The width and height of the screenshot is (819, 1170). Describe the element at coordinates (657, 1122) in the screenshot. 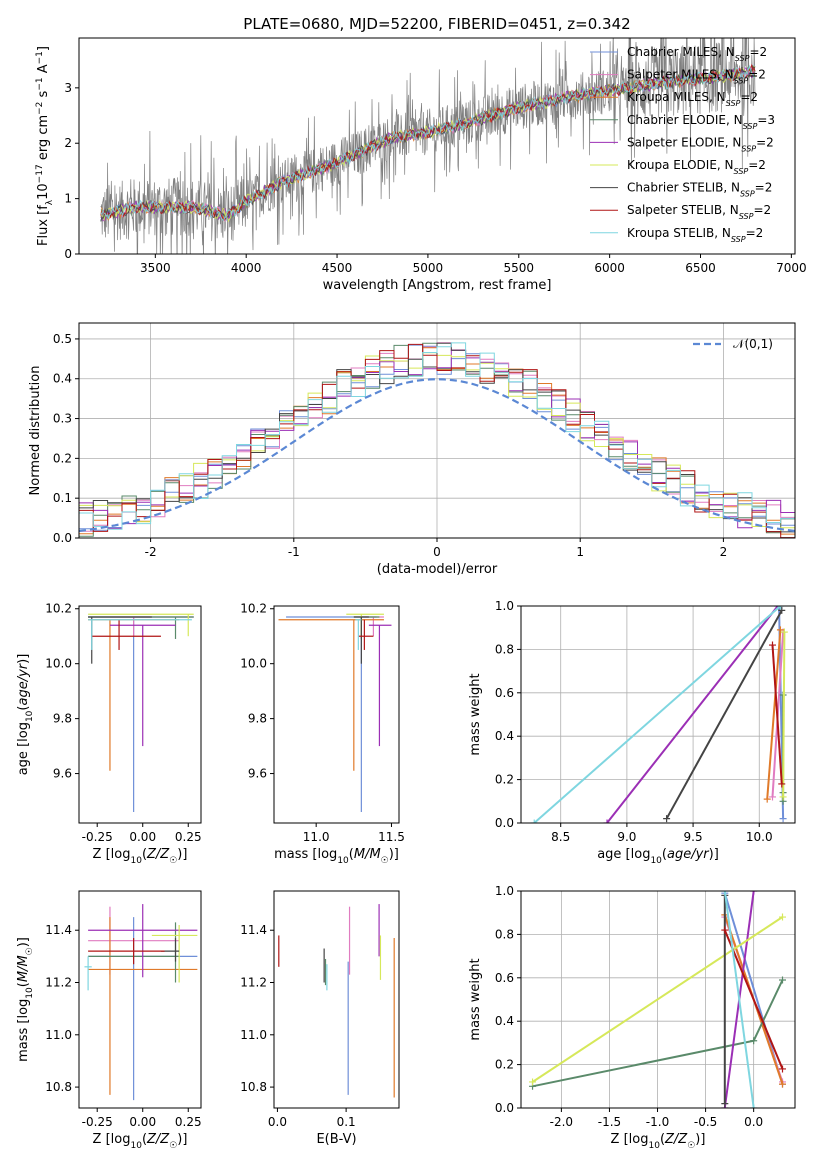

I see `x-tick-label: -1.0` at that location.